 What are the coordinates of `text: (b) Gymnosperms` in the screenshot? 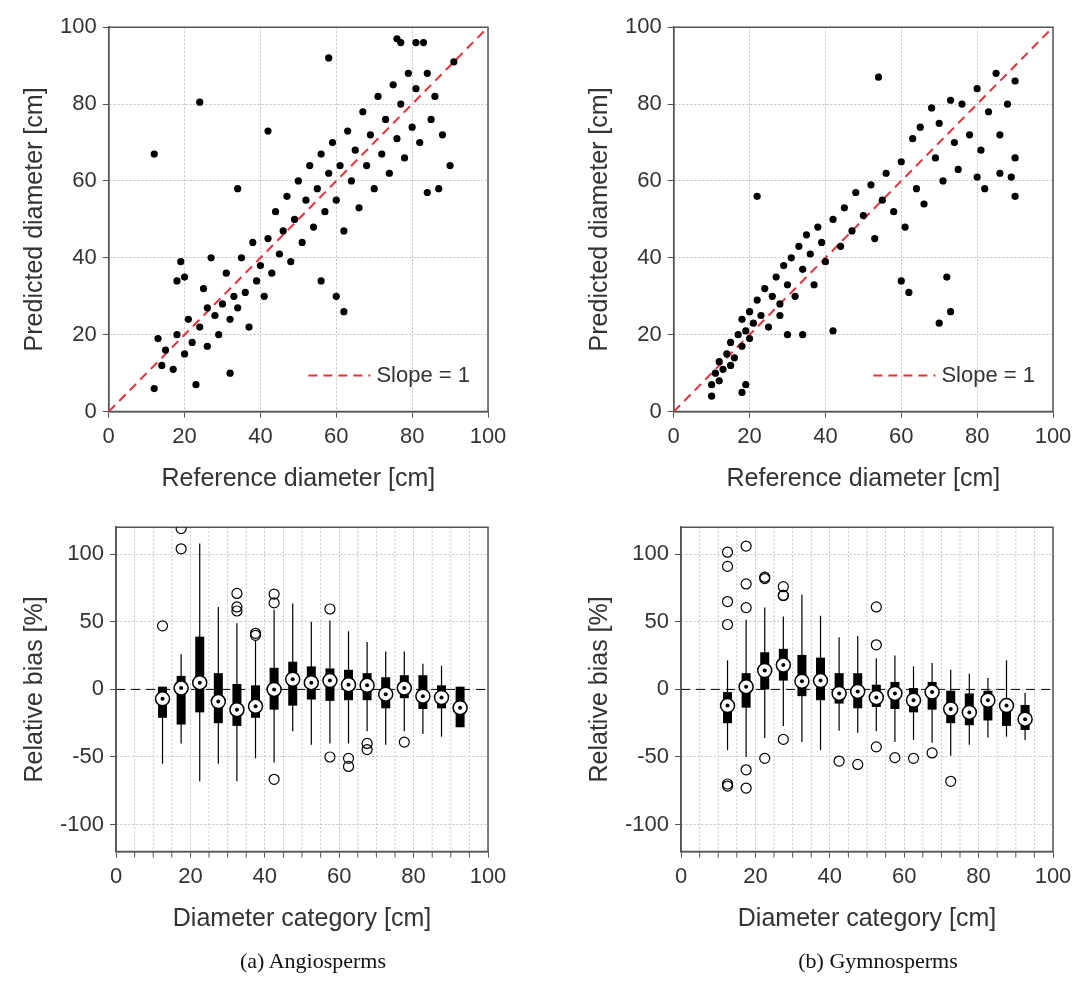 It's located at (878, 961).